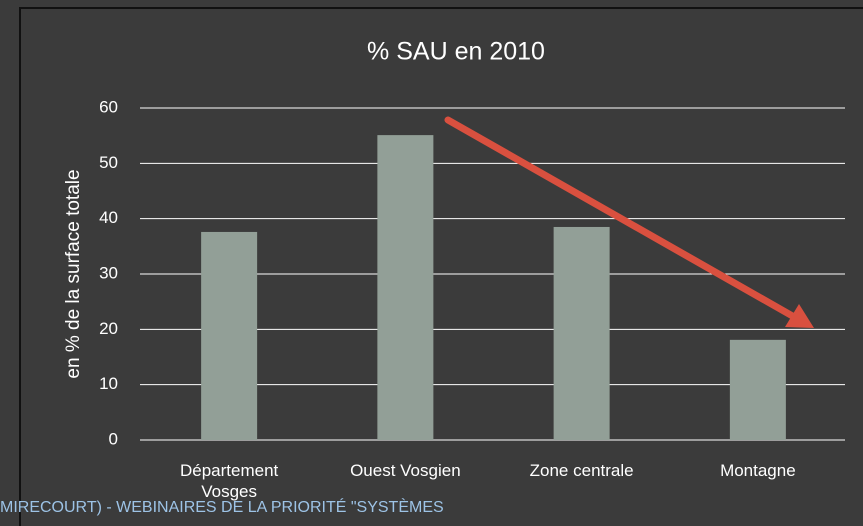 The height and width of the screenshot is (526, 863). What do you see at coordinates (581, 470) in the screenshot?
I see `x-tick-label: Zone centrale` at bounding box center [581, 470].